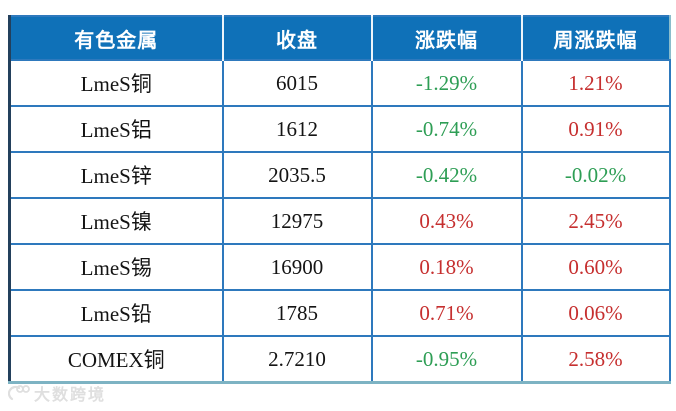 The height and width of the screenshot is (411, 676). I want to click on close-value: 2.7210, so click(297, 359).